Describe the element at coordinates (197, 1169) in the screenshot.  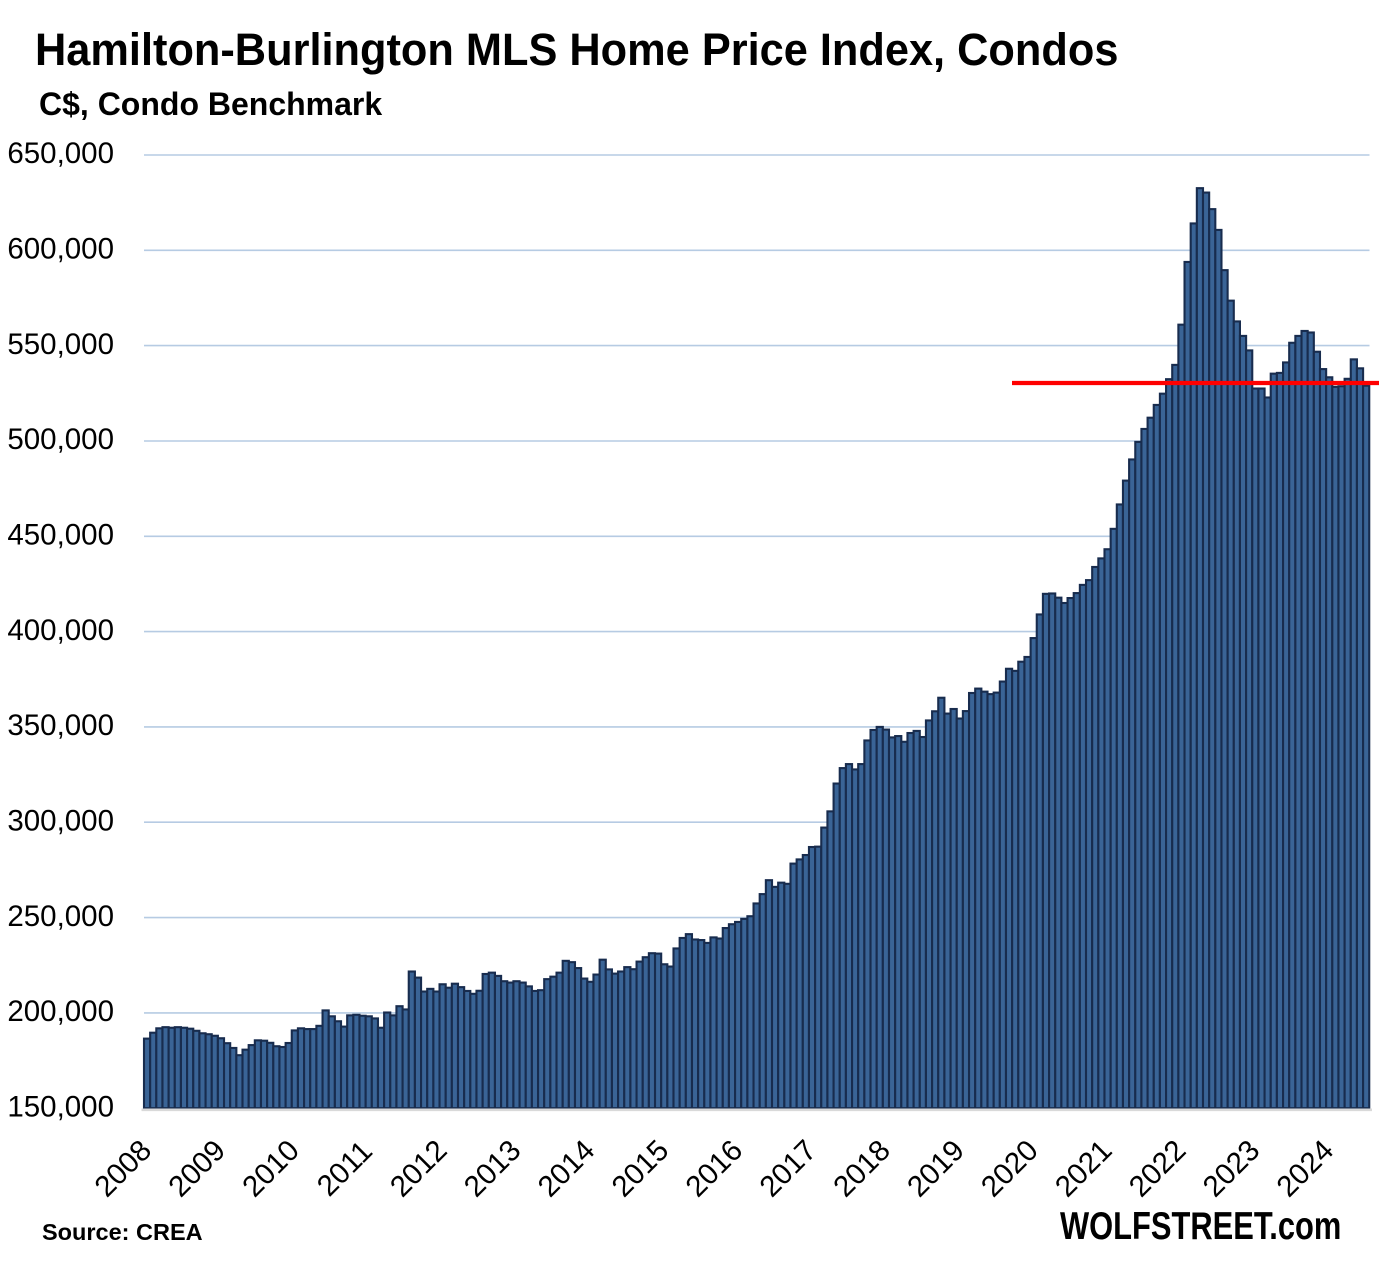
I see `svg-text: 2009` at that location.